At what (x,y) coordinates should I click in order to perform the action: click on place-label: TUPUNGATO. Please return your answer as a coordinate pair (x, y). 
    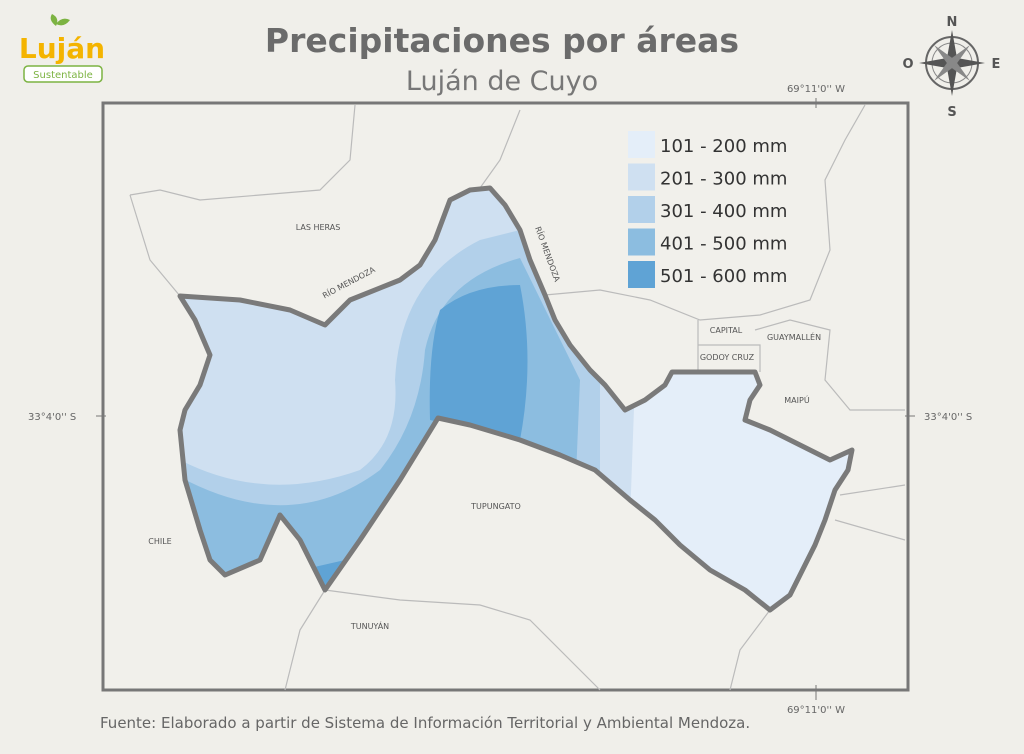
    Looking at the image, I should click on (495, 506).